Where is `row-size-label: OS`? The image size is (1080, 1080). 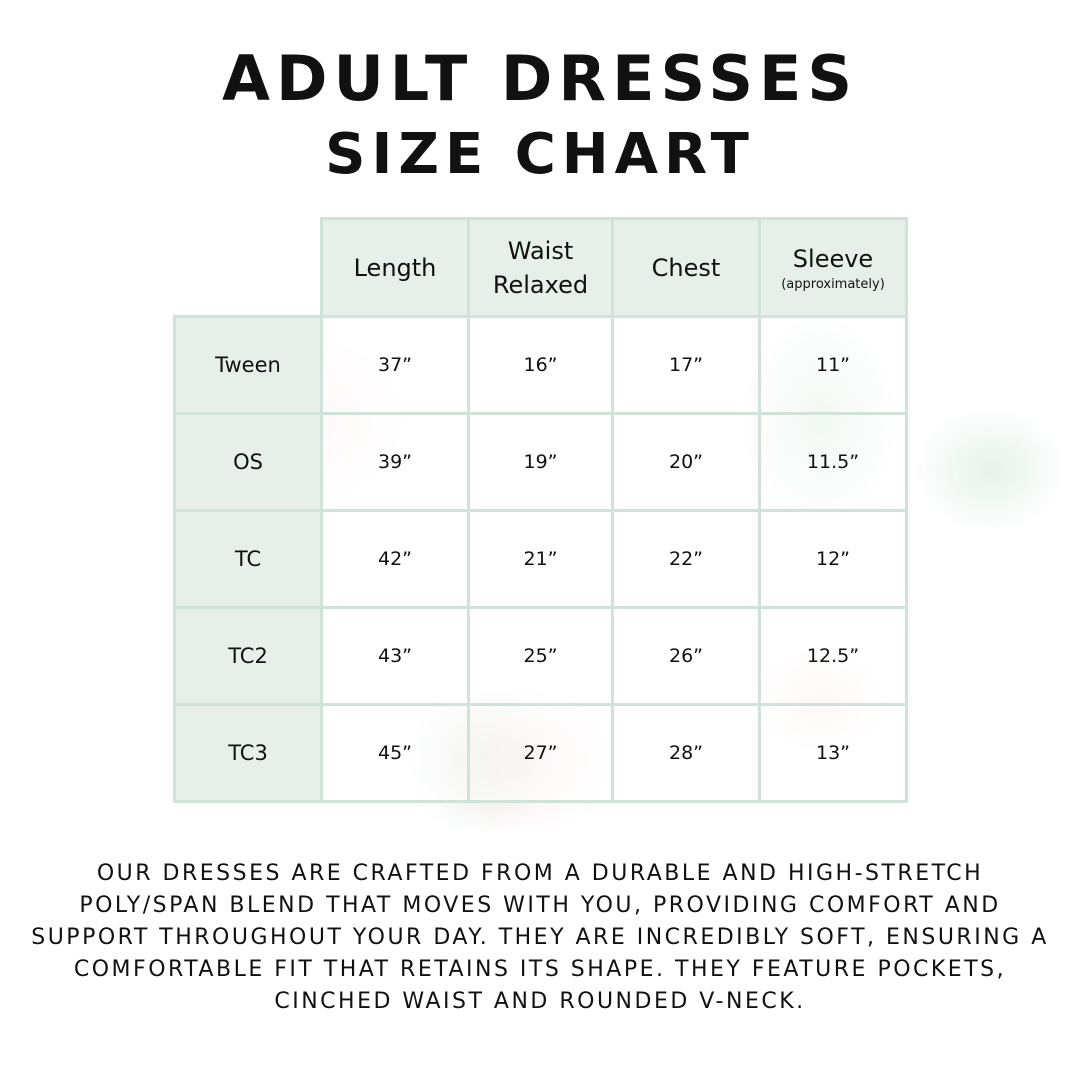
row-size-label: OS is located at coordinates (248, 462).